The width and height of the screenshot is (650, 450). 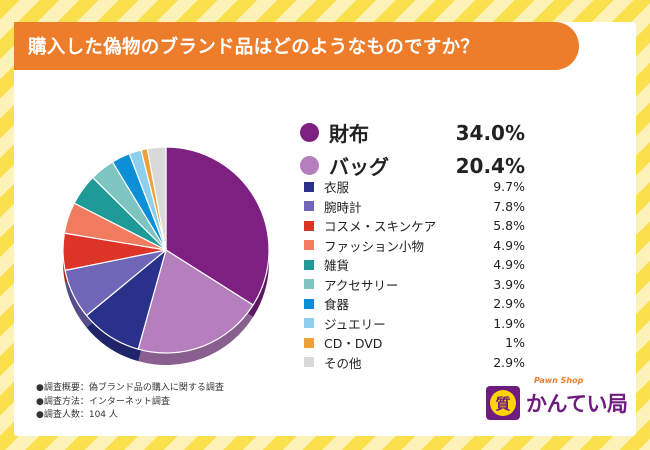 I want to click on legend-item: CD・DVD 1%, so click(x=412, y=343).